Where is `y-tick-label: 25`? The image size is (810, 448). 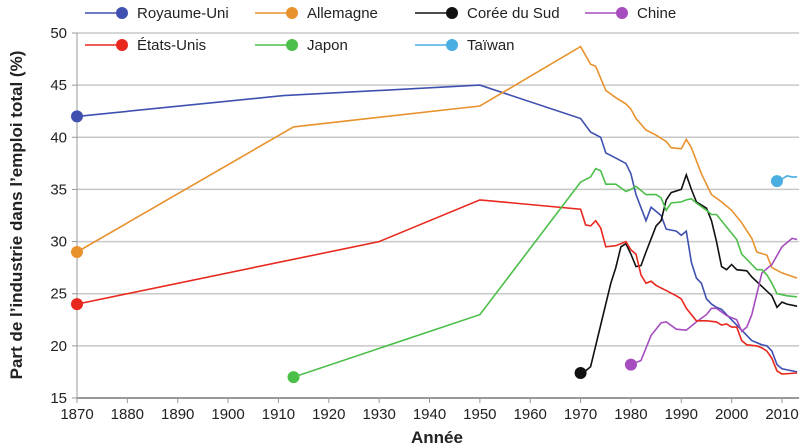
y-tick-label: 25 is located at coordinates (58, 294).